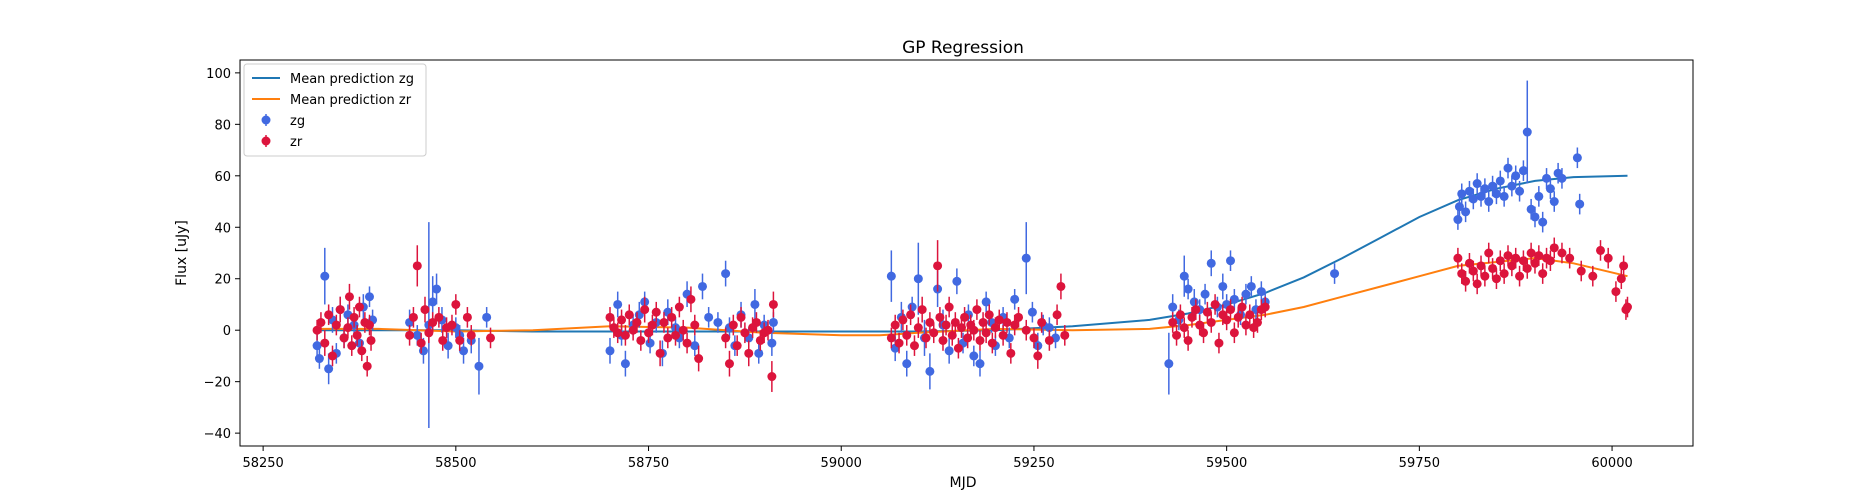  Describe the element at coordinates (222, 228) in the screenshot. I see `y-tick-label: 40` at that location.